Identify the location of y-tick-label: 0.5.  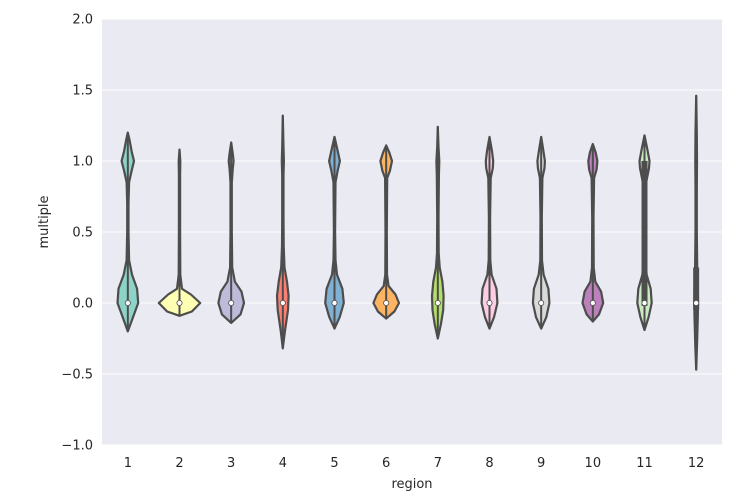
(82, 233).